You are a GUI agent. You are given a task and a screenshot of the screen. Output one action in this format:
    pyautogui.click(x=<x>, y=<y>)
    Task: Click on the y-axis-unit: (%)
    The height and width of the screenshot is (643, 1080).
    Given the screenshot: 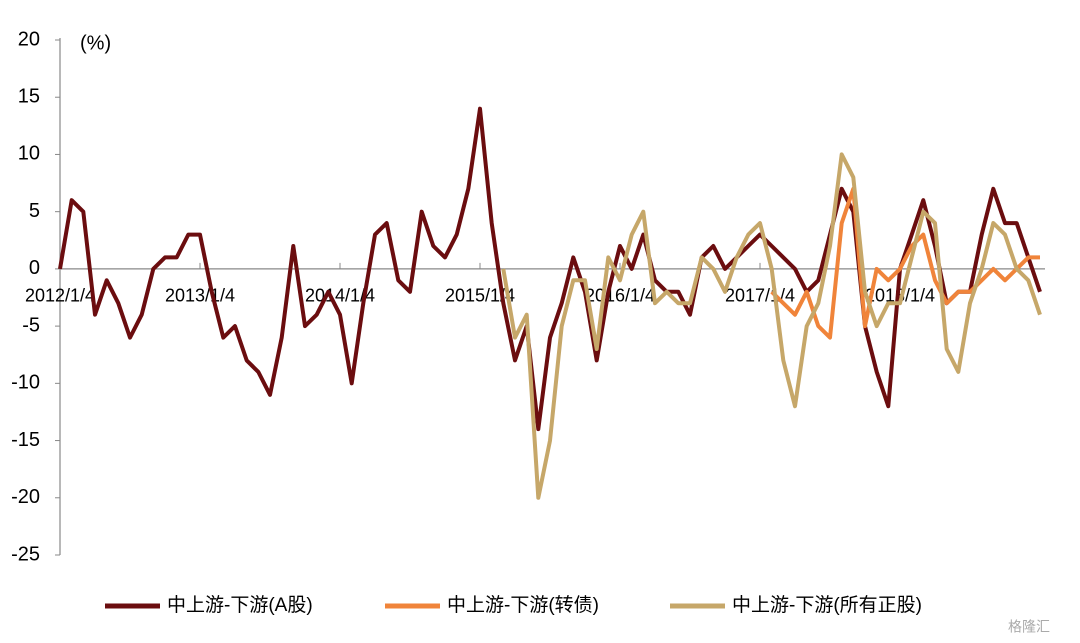 What is the action you would take?
    pyautogui.click(x=95, y=43)
    